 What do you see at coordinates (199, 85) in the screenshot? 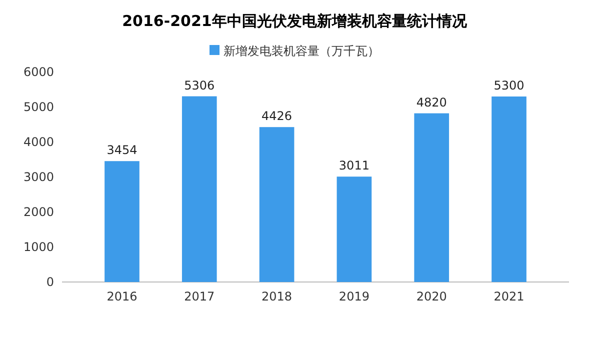
I see `data-label: 5306` at bounding box center [199, 85].